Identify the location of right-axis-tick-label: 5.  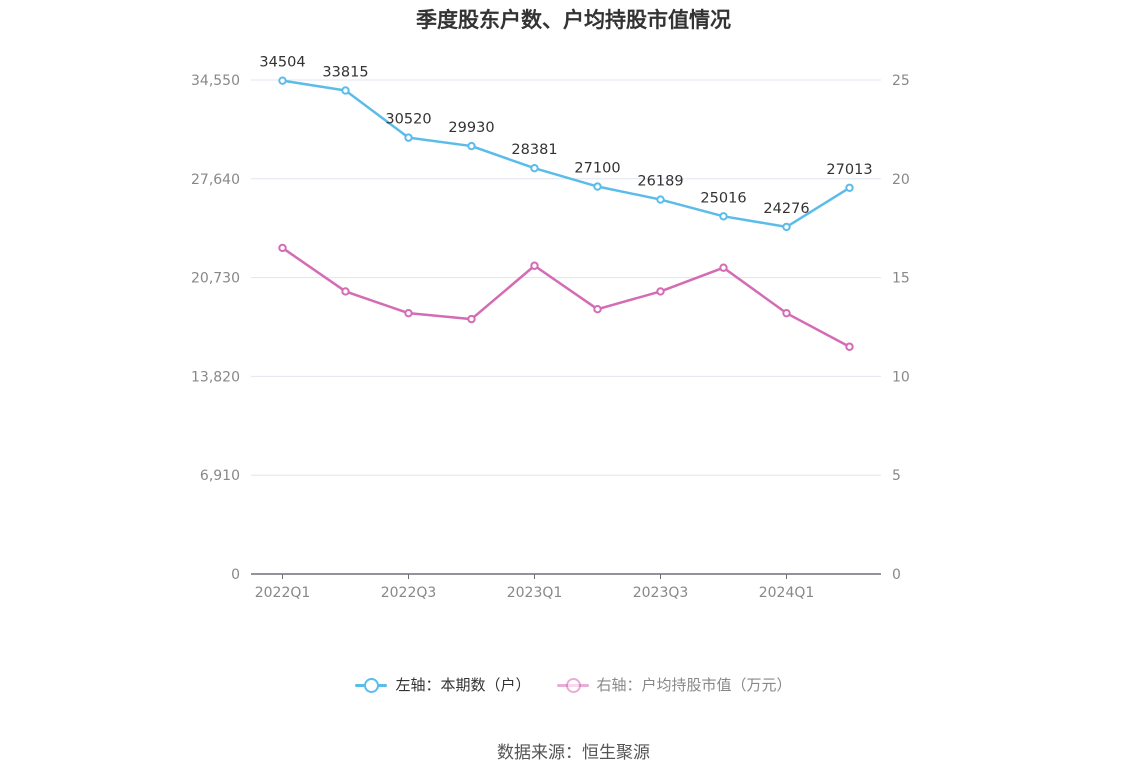
(896, 476).